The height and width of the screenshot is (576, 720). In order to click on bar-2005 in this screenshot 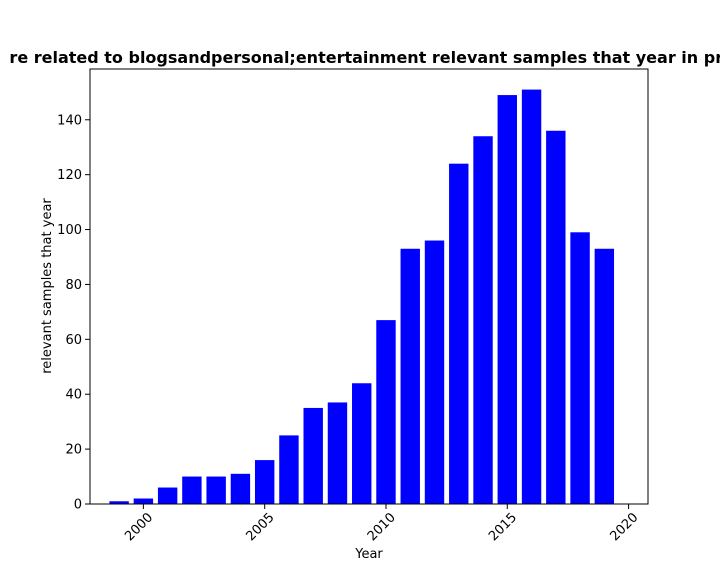, I will do `click(264, 482)`.